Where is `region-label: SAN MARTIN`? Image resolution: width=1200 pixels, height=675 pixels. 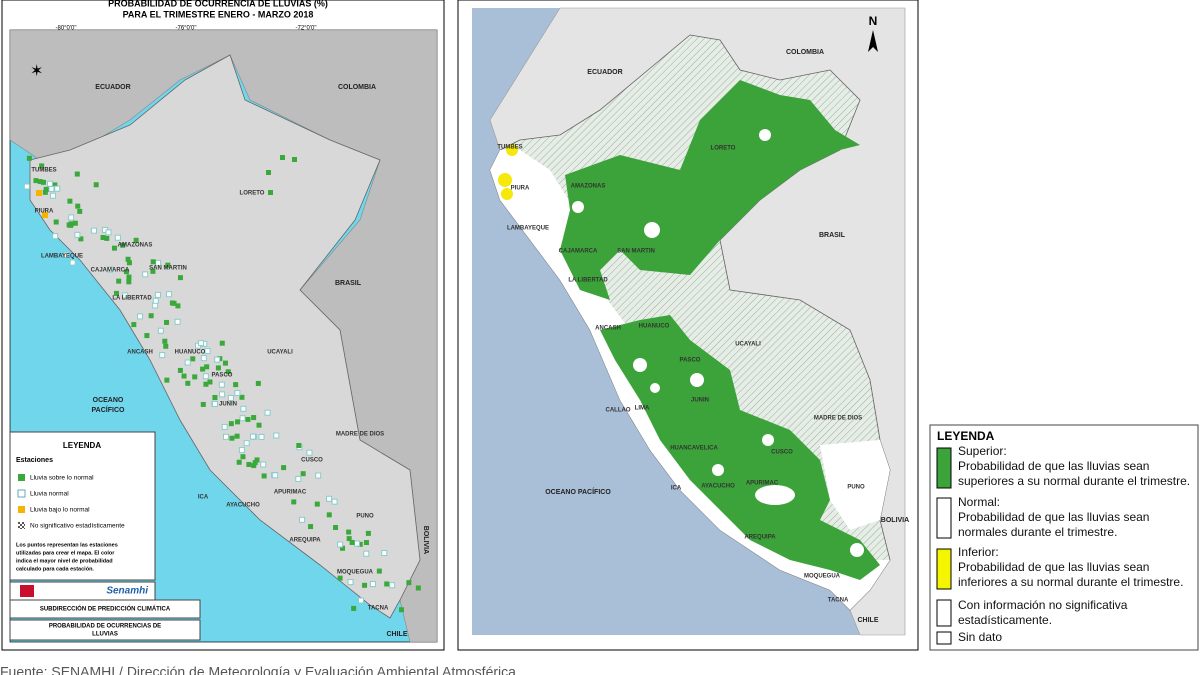 region-label: SAN MARTIN is located at coordinates (168, 269).